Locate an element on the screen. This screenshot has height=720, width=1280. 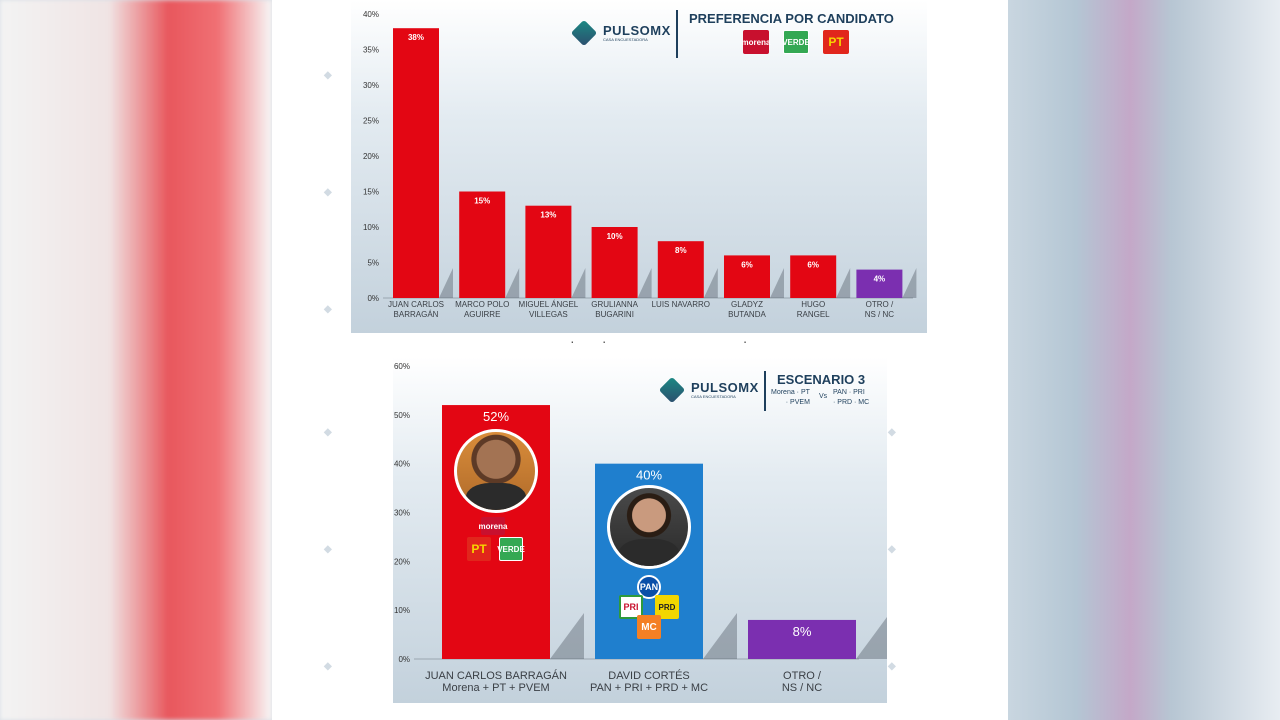
pulsomx-logo: PULSOMX CASA ENCUESTADORA is located at coordinates (620, 33).